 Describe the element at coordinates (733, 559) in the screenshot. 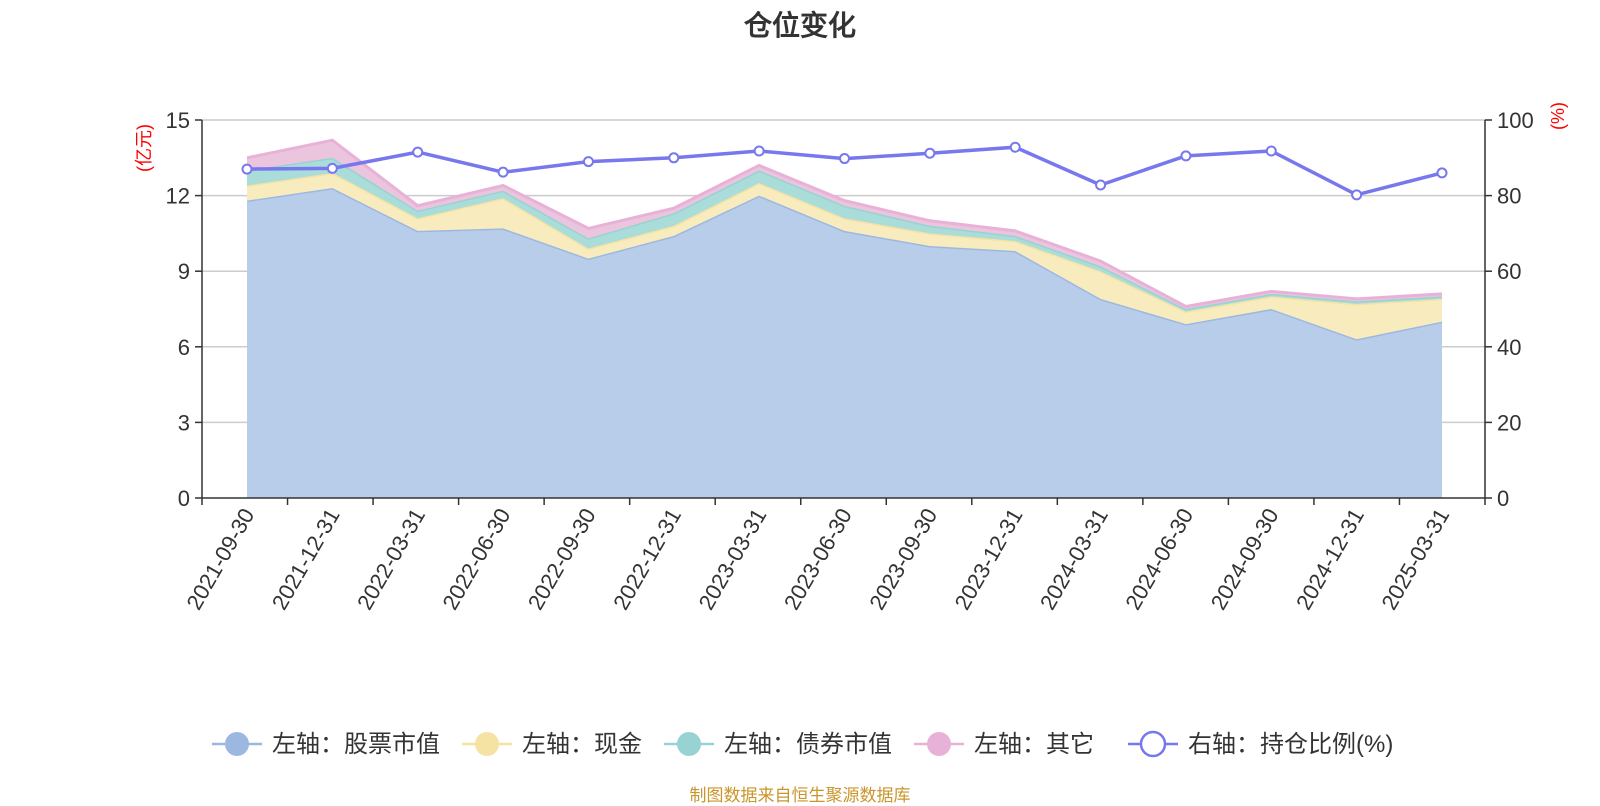

I see `x-tick-label: 2023-03-31` at that location.